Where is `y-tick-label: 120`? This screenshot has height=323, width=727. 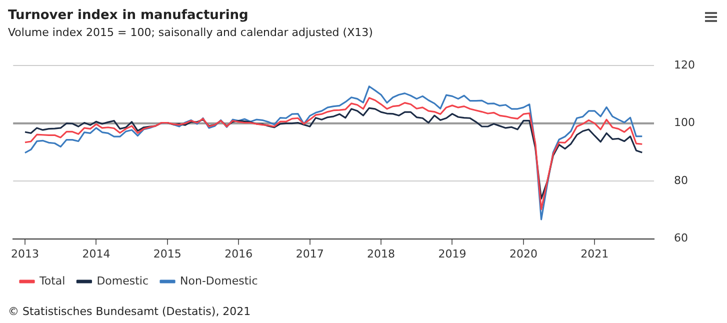 y-tick-label: 120 is located at coordinates (685, 65).